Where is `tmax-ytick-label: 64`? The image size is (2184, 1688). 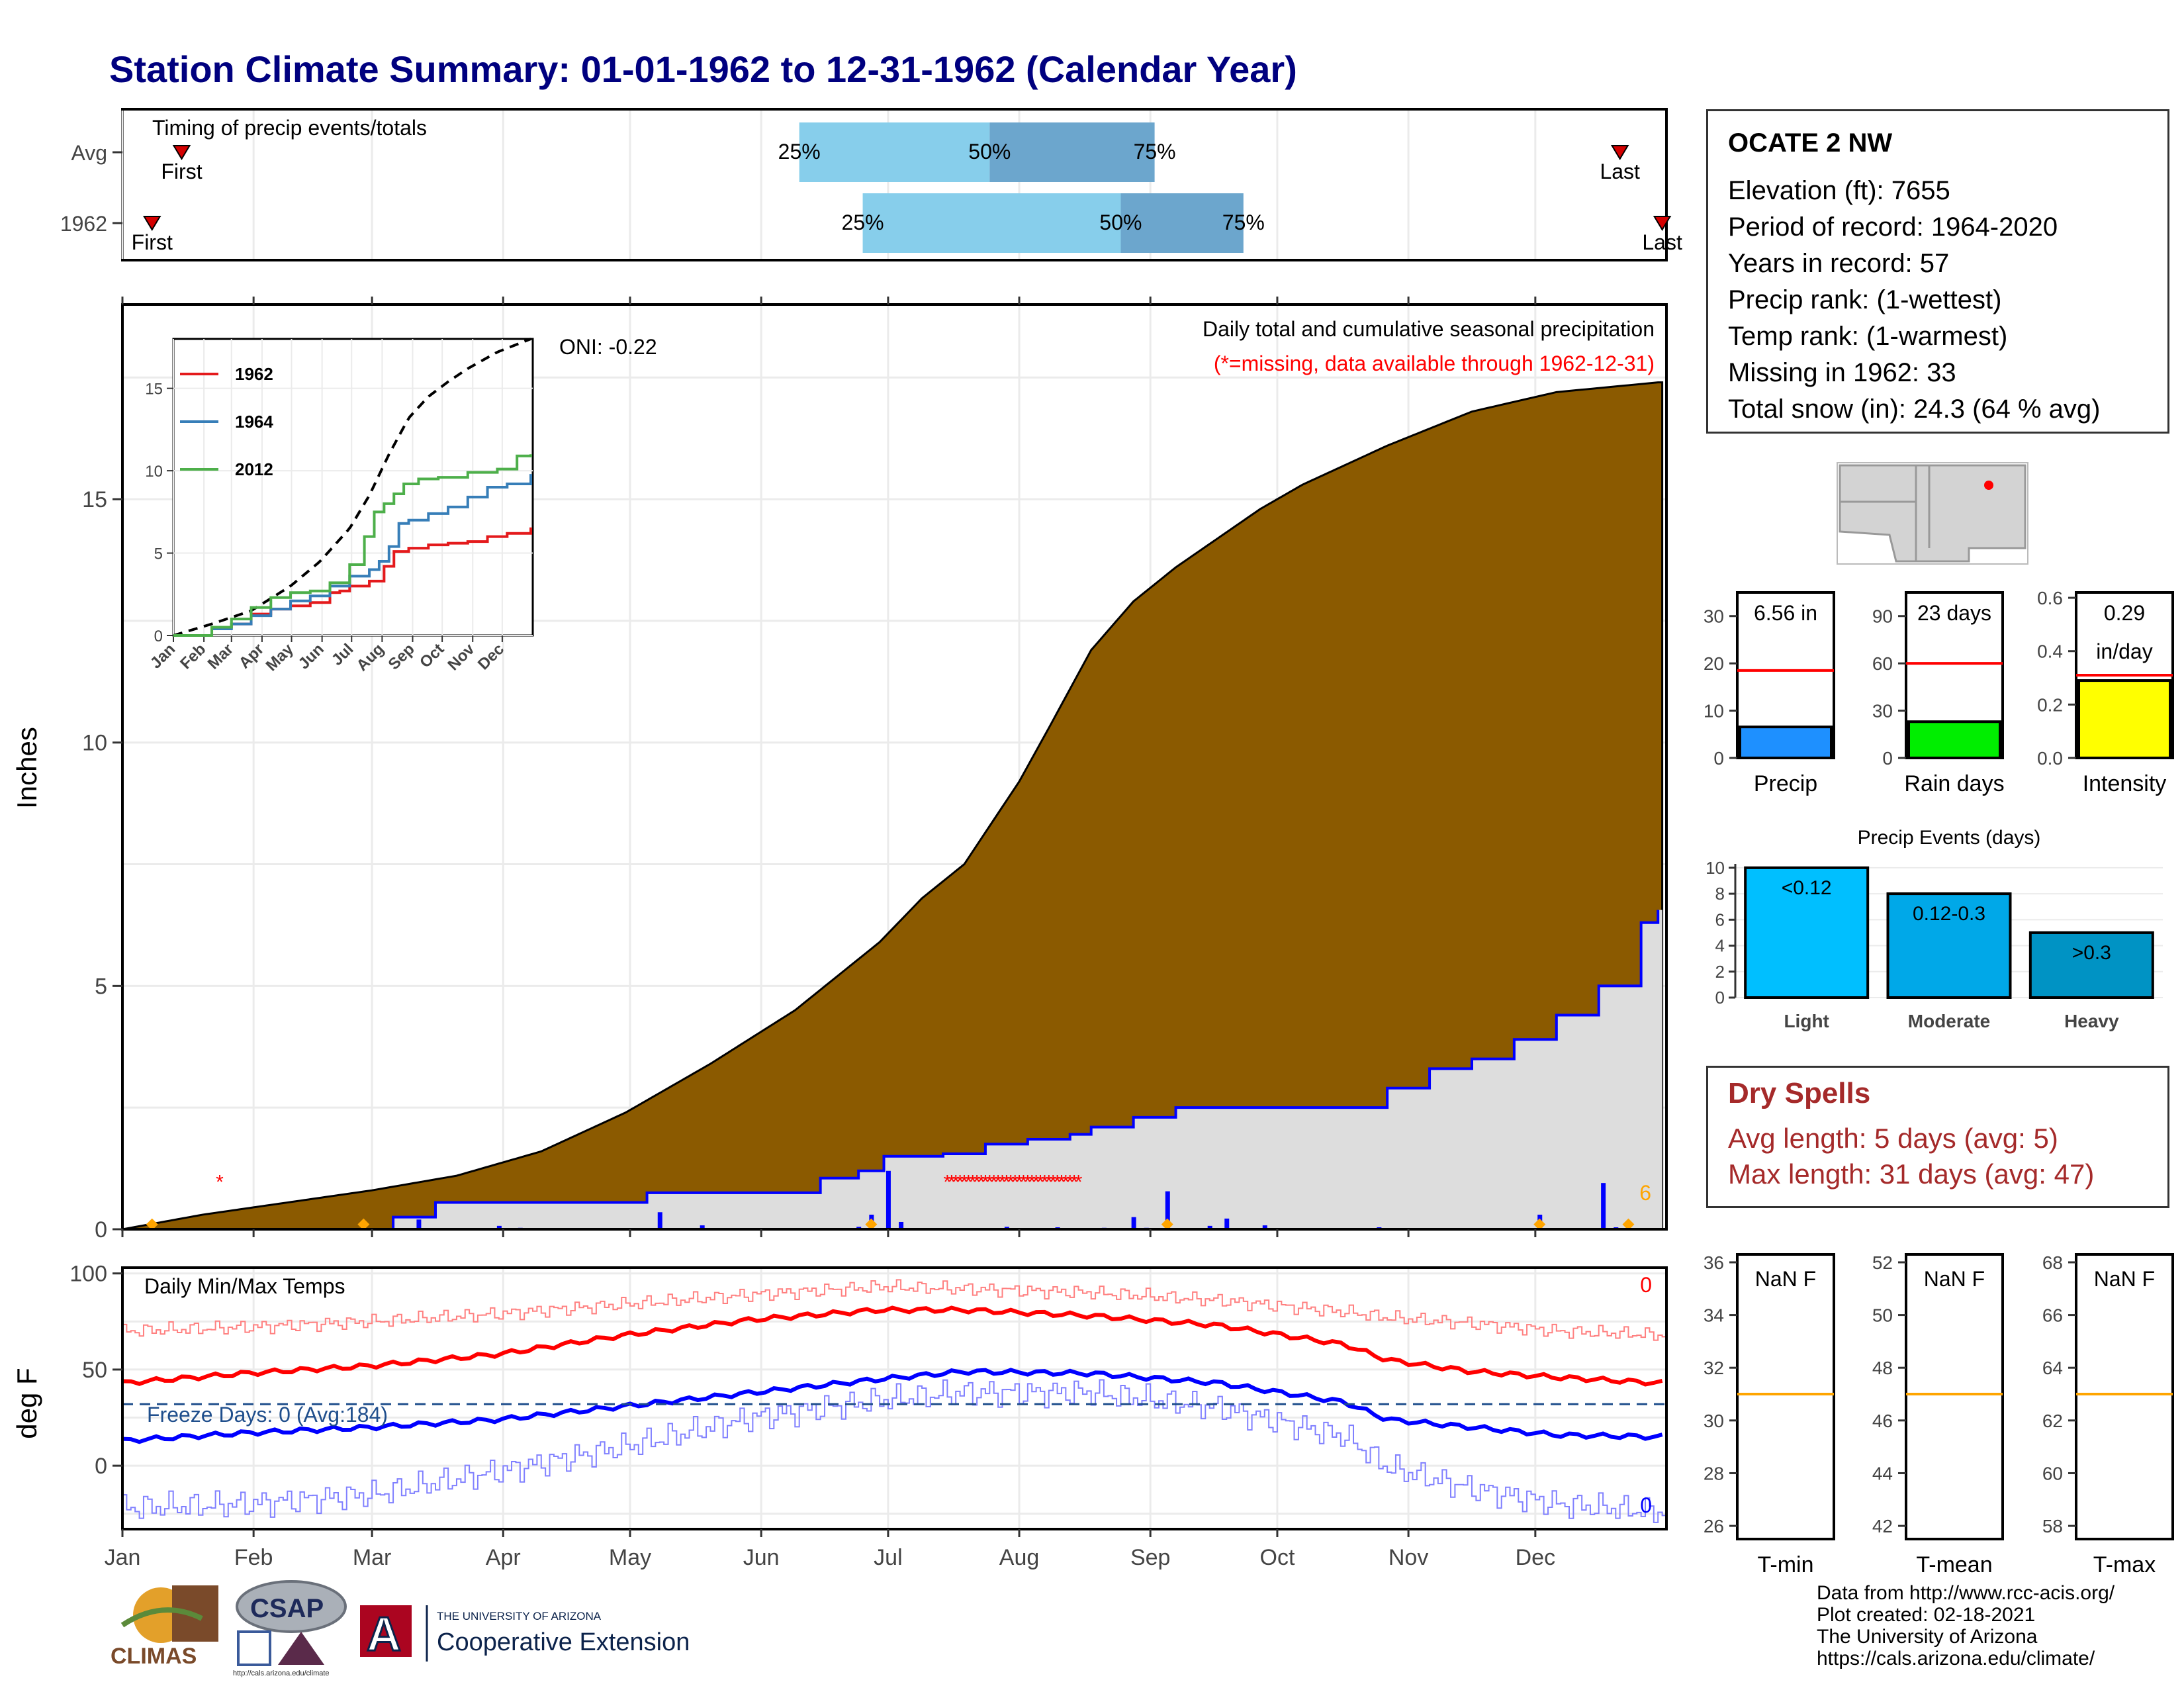 tmax-ytick-label: 64 is located at coordinates (2052, 1368).